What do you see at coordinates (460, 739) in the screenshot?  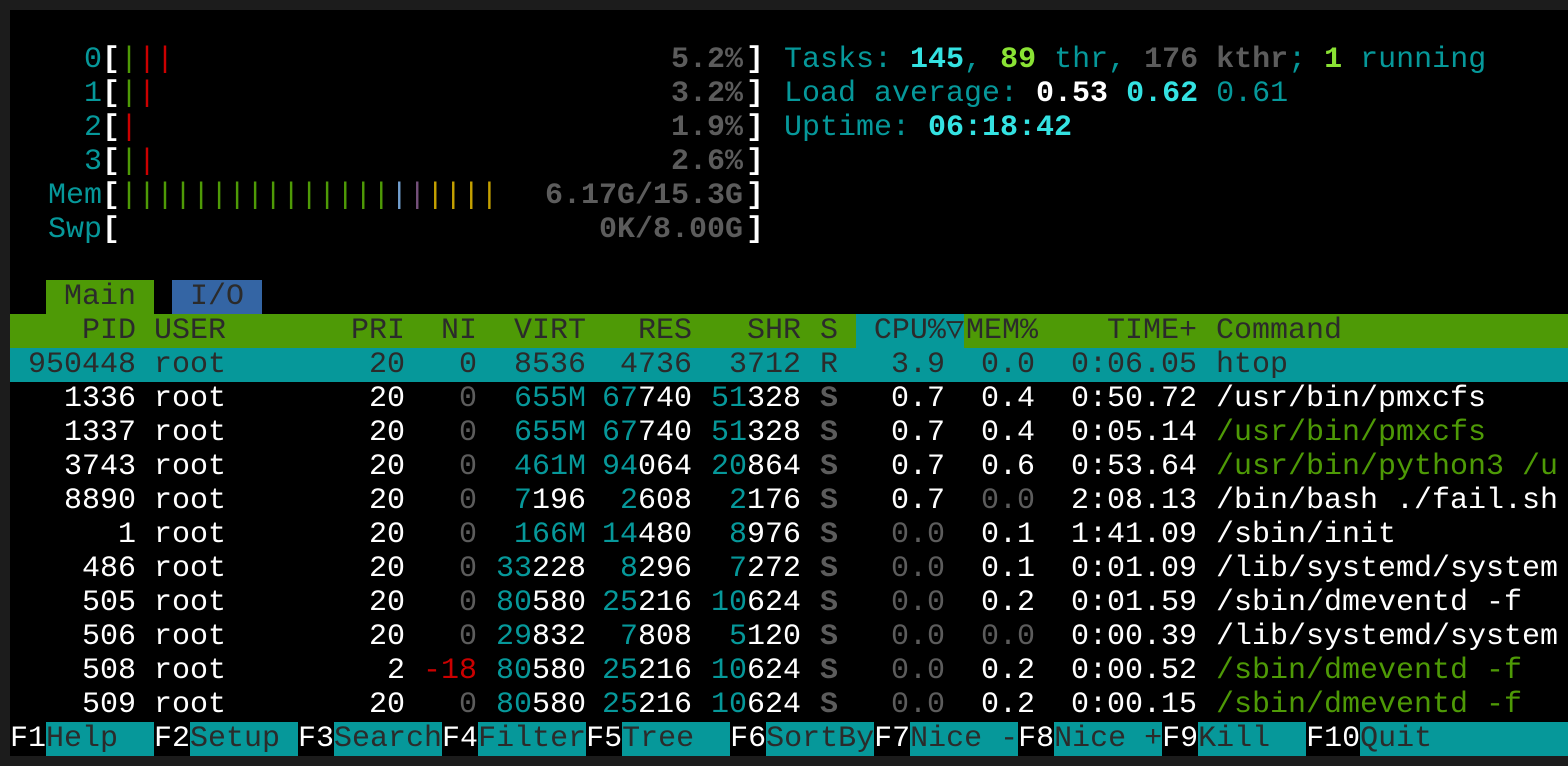 I see `fkey-f4: F4` at bounding box center [460, 739].